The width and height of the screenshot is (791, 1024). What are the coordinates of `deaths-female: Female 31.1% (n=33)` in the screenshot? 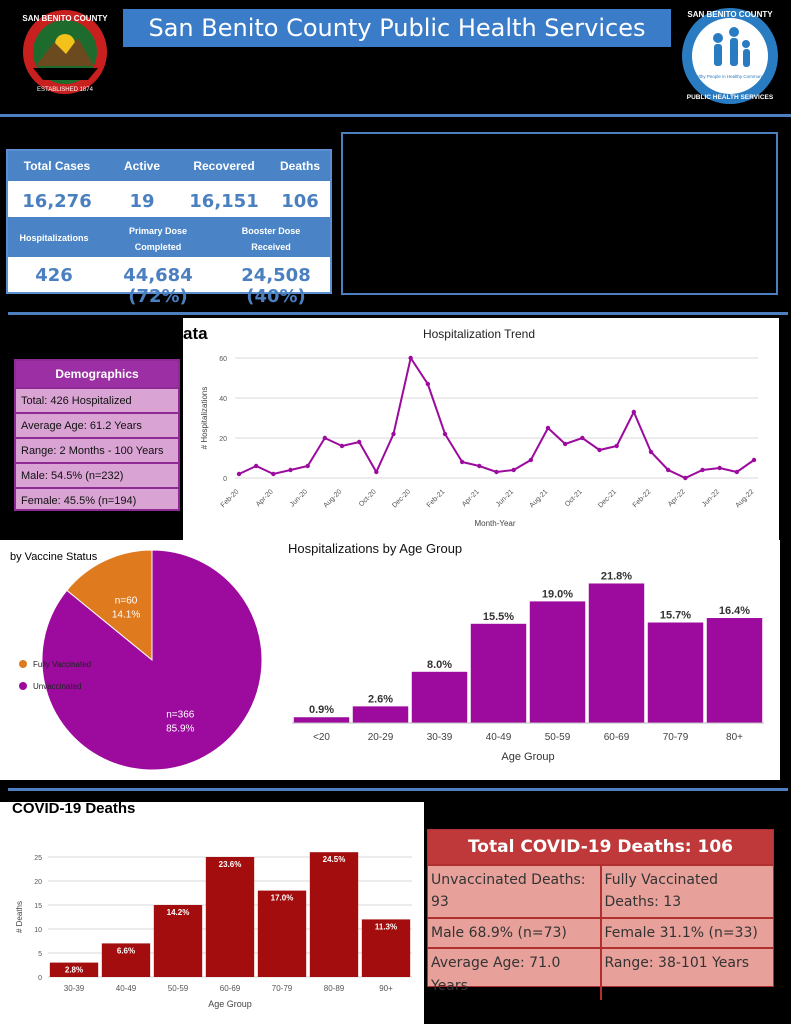 It's located at (686, 933).